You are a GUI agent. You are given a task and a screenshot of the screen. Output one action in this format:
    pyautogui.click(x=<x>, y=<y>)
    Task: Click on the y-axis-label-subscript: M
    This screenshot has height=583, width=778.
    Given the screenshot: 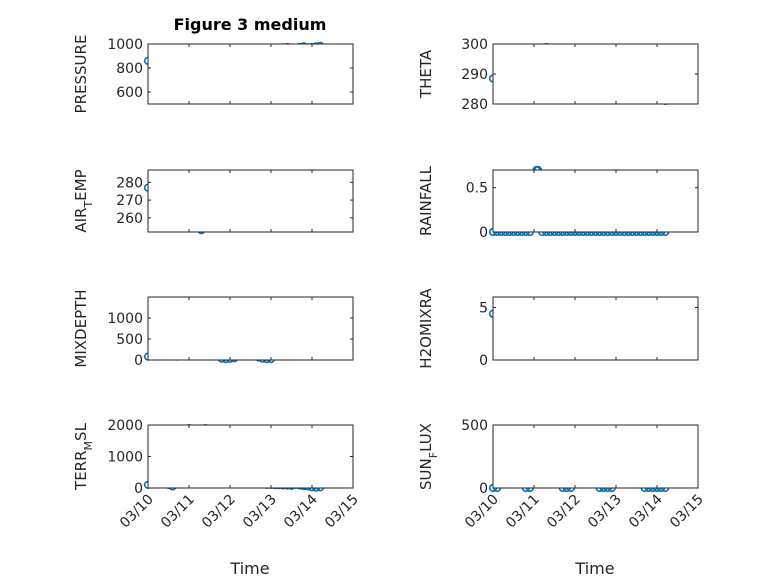 What is the action you would take?
    pyautogui.click(x=88, y=446)
    